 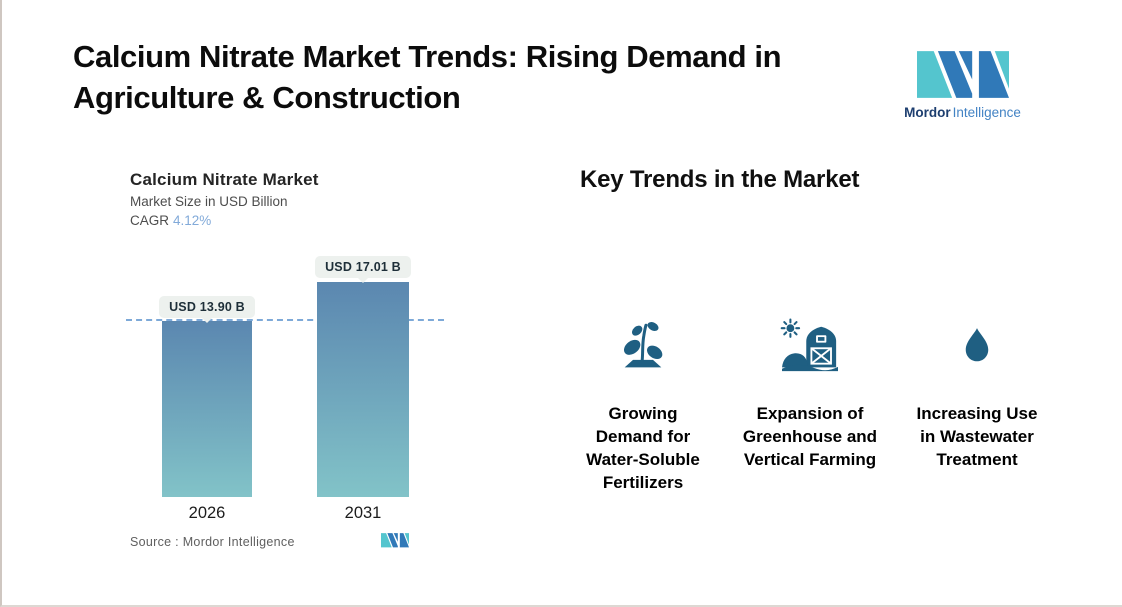 What do you see at coordinates (977, 436) in the screenshot?
I see `trend-label: Increasing Use in Wastewater Treatment` at bounding box center [977, 436].